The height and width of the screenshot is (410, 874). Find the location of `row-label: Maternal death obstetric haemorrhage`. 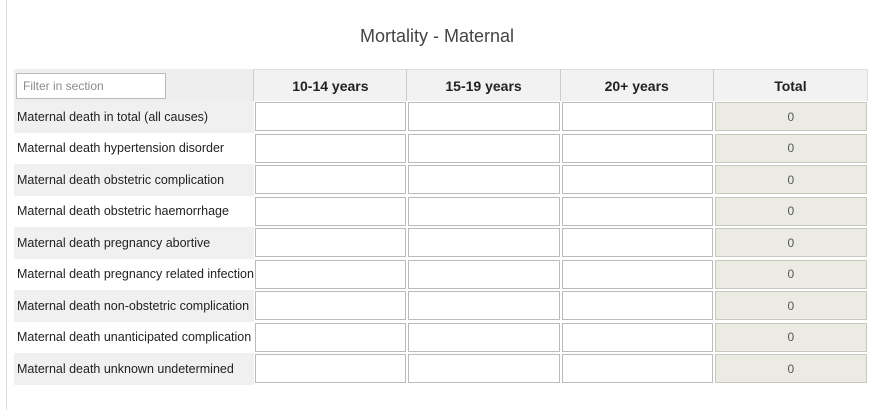

row-label: Maternal death obstetric haemorrhage is located at coordinates (134, 211).